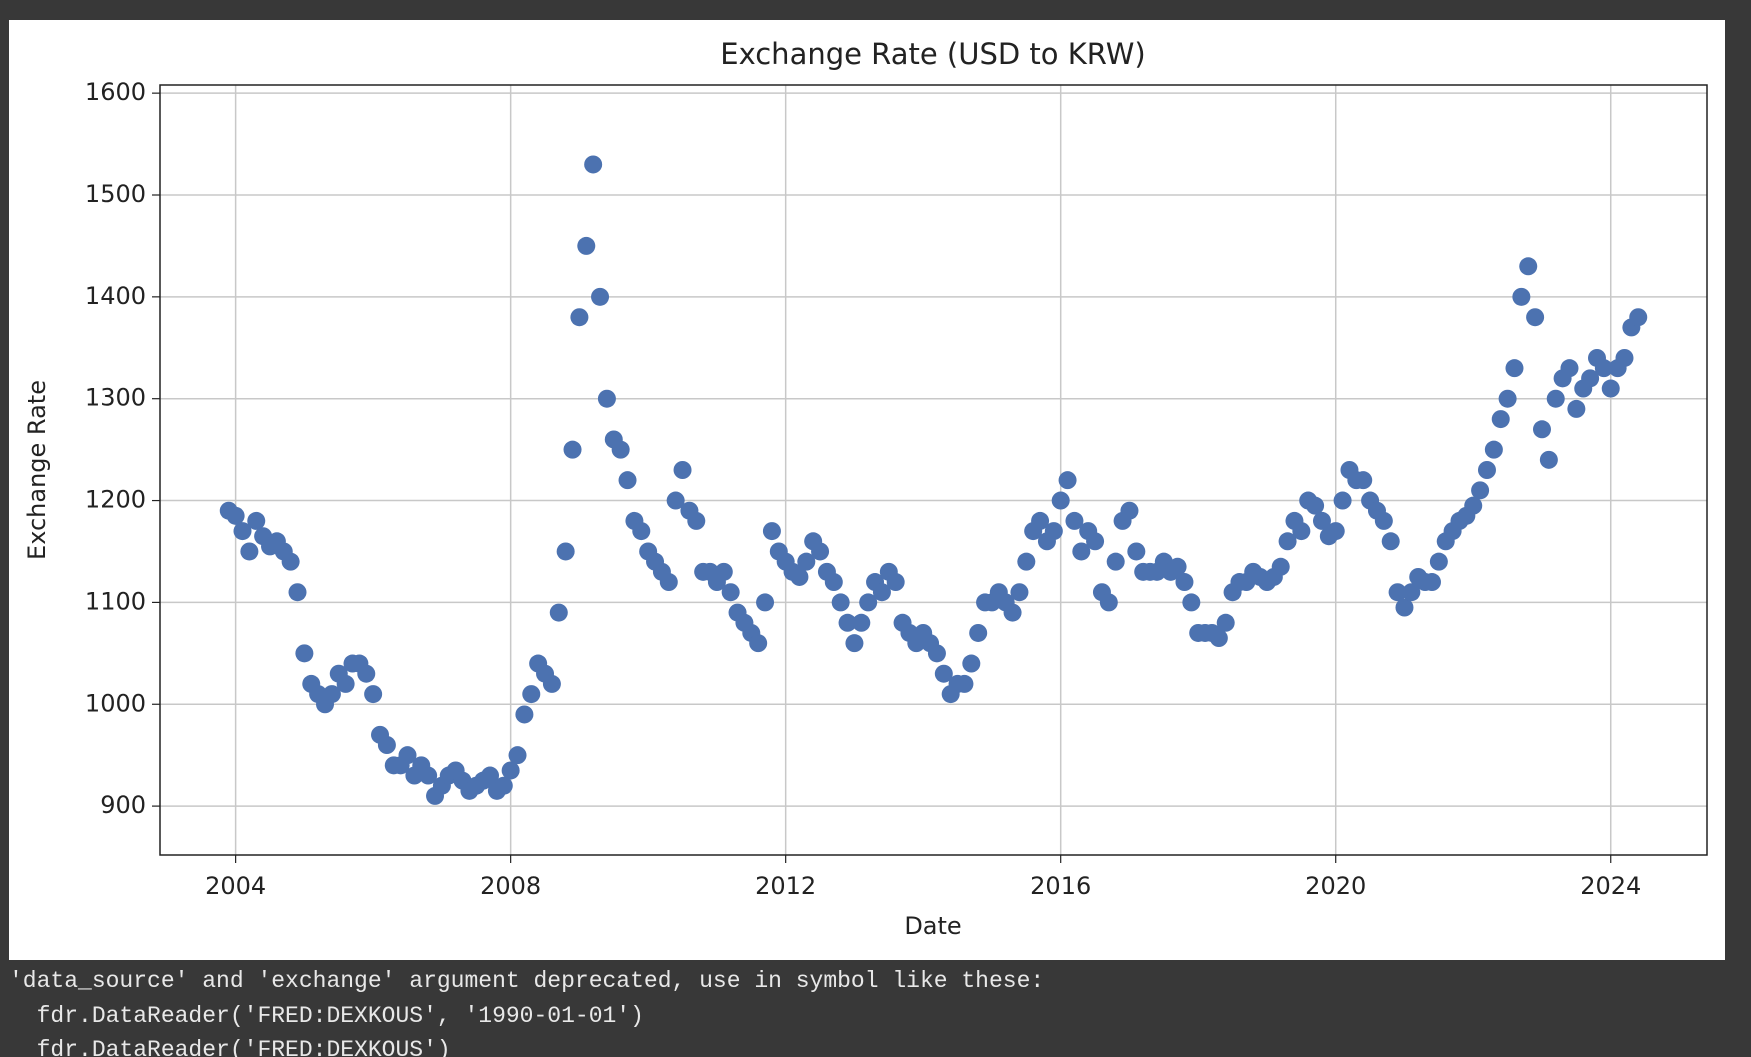 The width and height of the screenshot is (1751, 1057). I want to click on x-tick-label: 2008, so click(510, 886).